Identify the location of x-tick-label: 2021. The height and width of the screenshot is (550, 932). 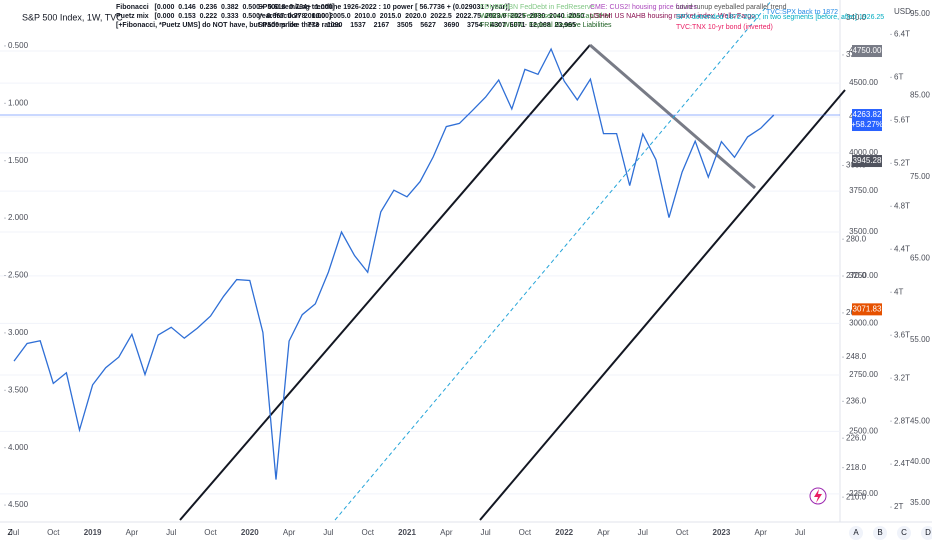
(407, 532).